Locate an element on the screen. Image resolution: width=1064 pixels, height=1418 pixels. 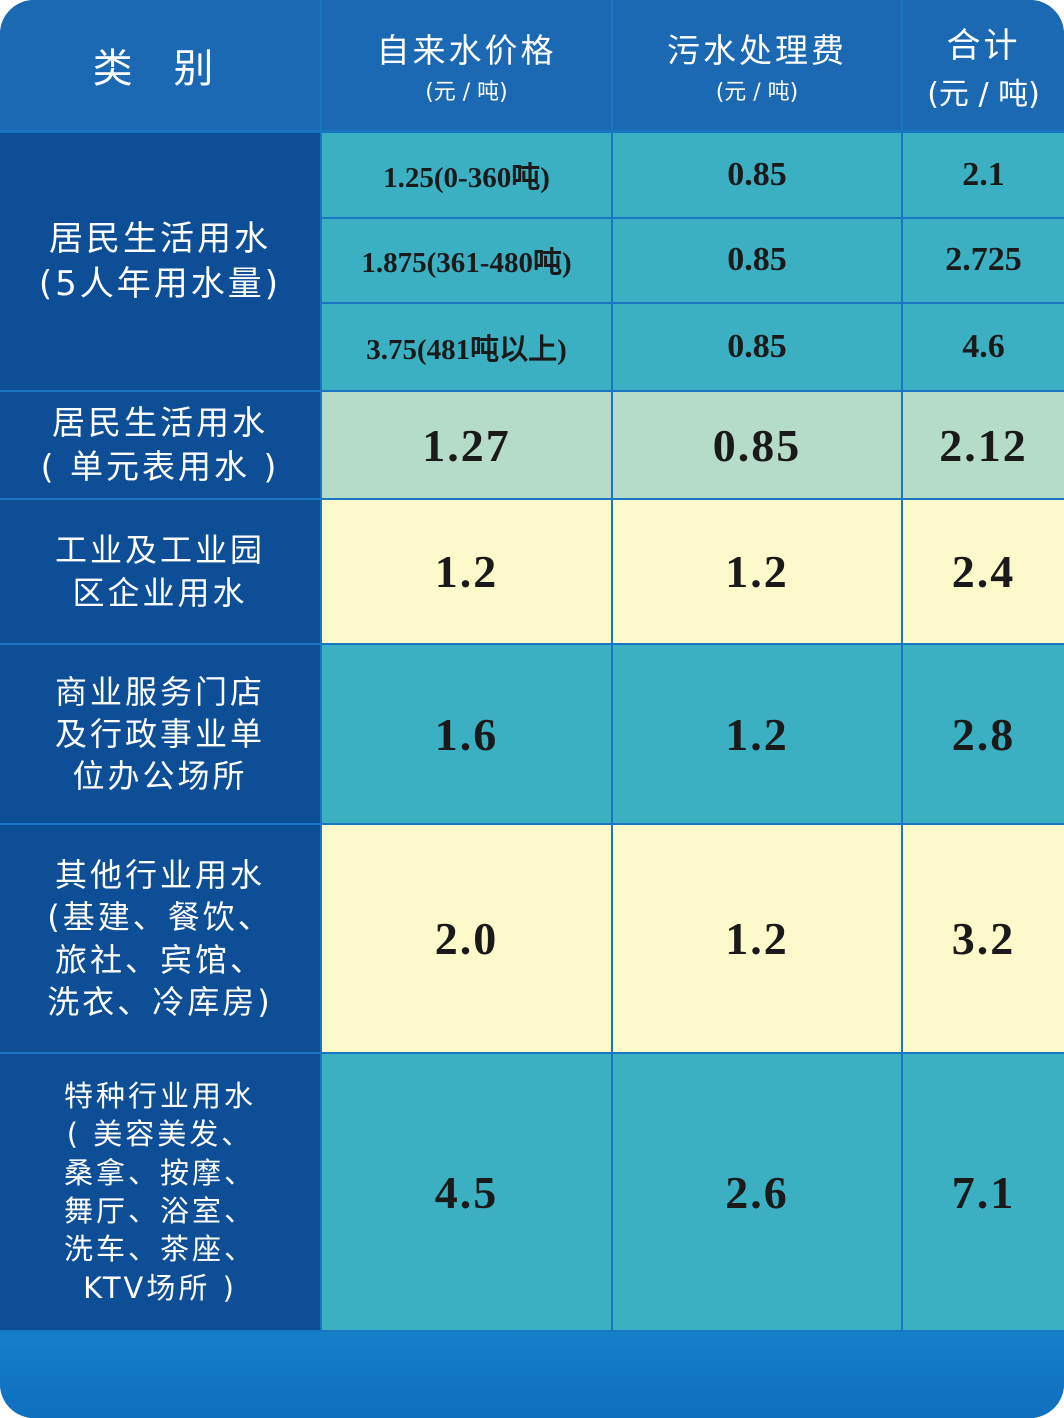
value: 2.1 is located at coordinates (983, 174).